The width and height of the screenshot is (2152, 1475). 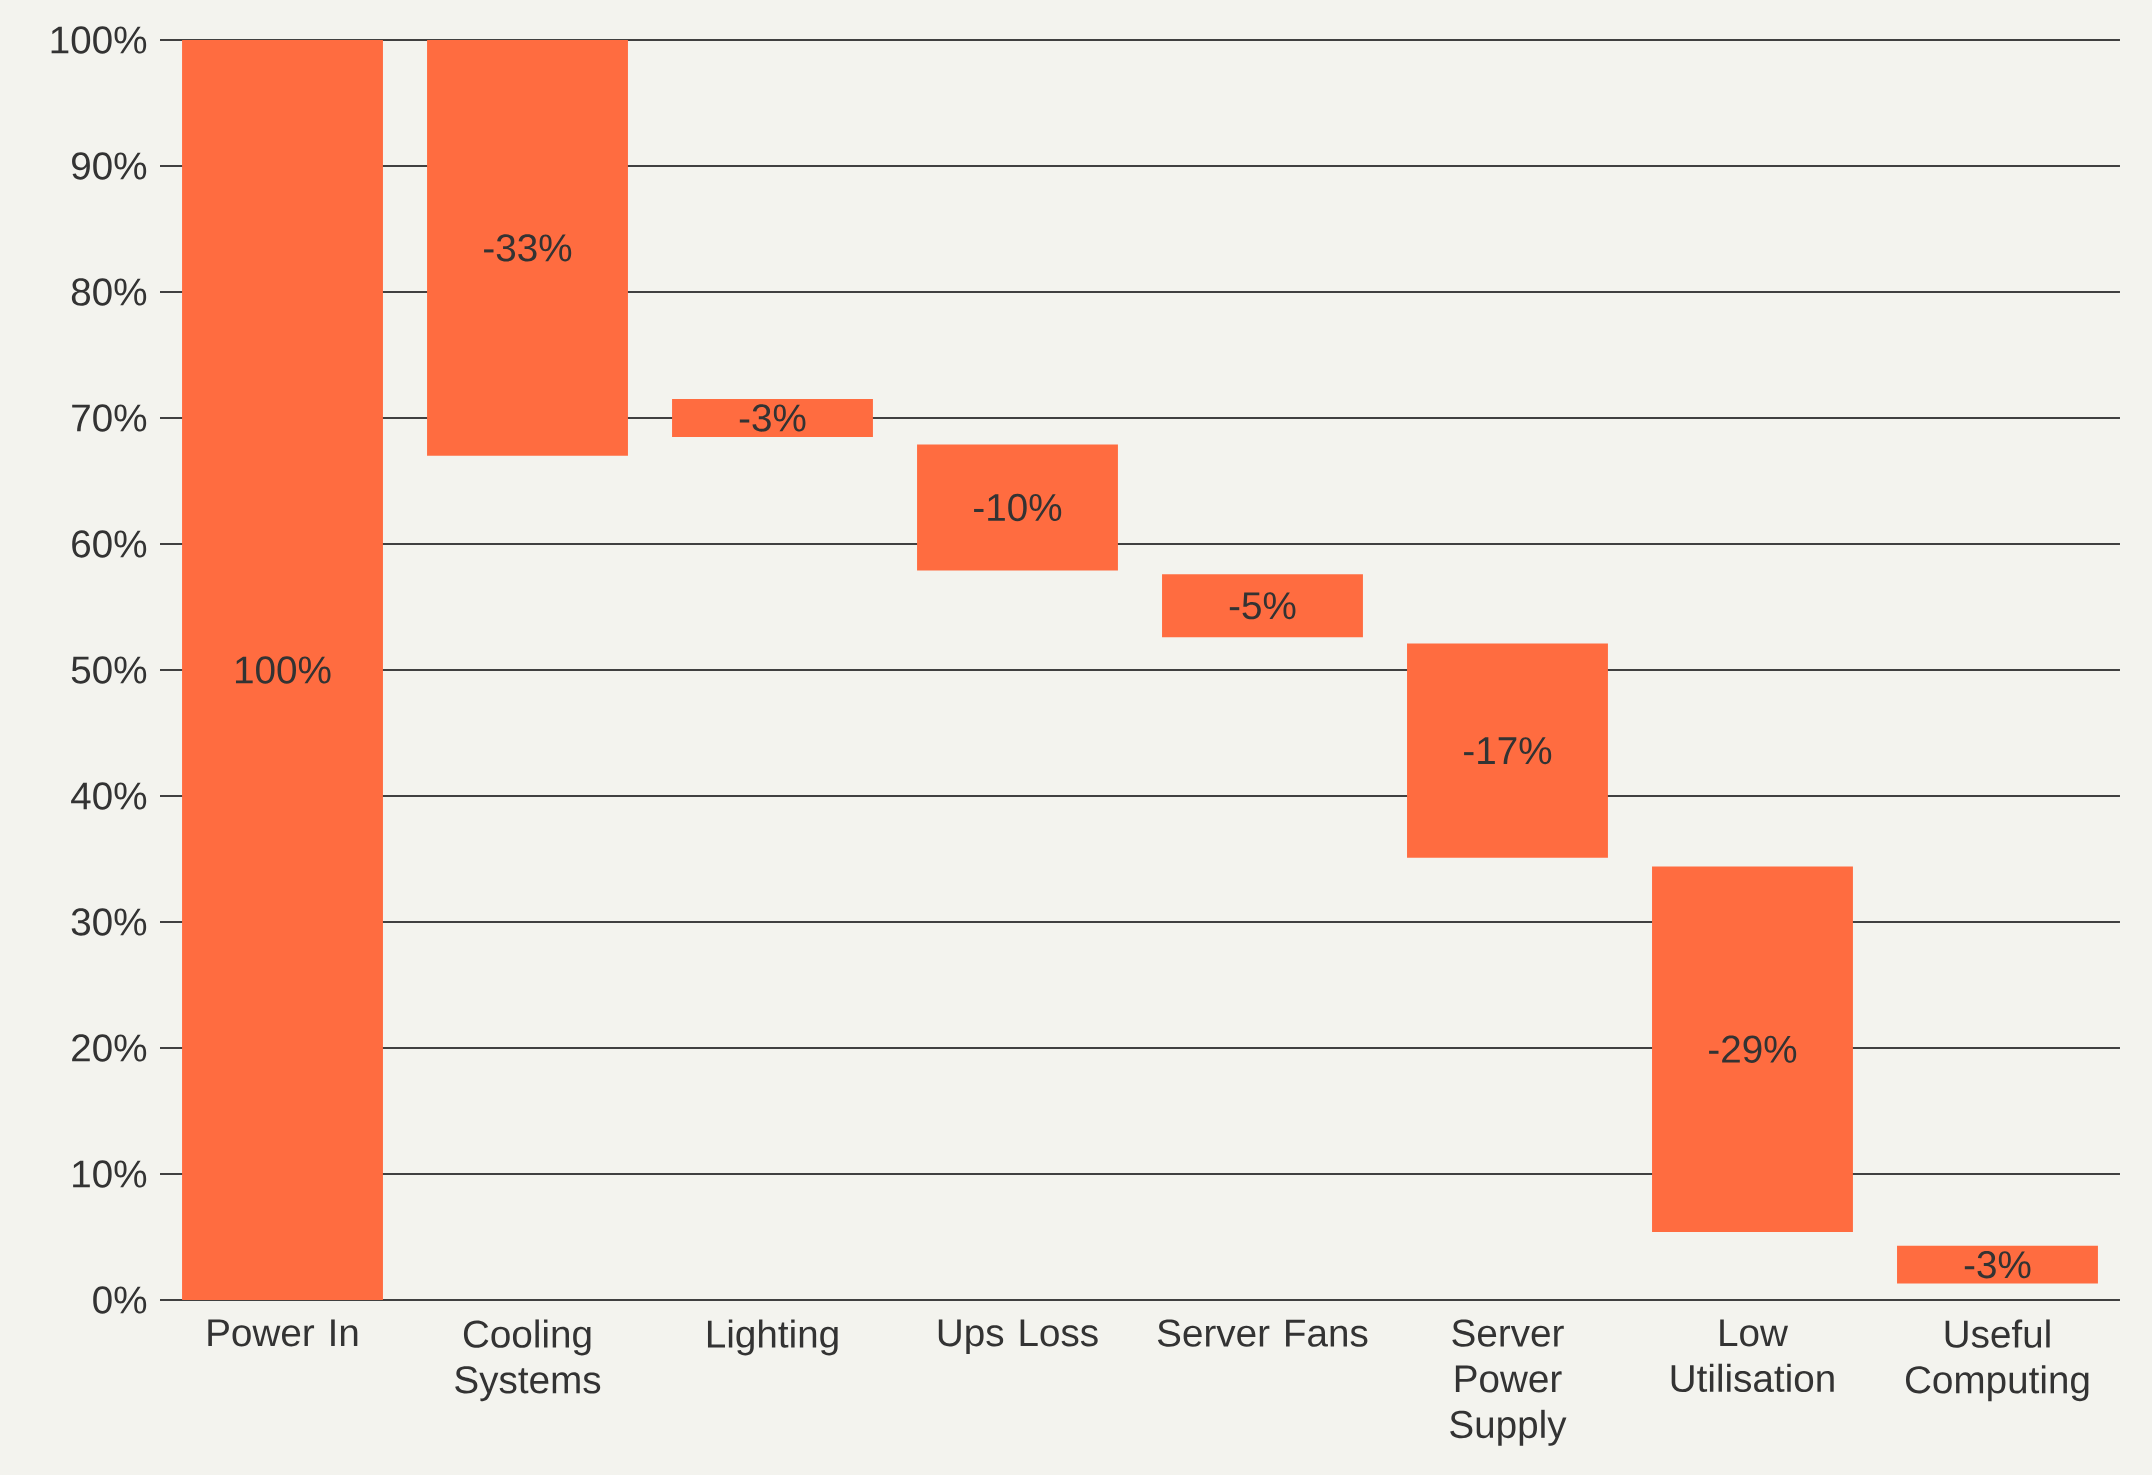 What do you see at coordinates (110, 1174) in the screenshot?
I see `y-tick-label: 10%` at bounding box center [110, 1174].